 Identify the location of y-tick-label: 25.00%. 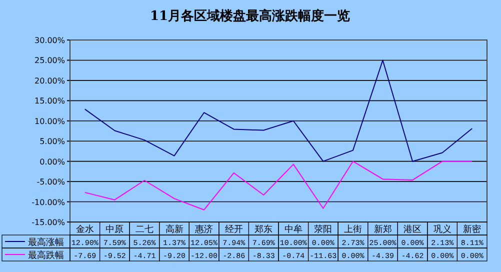
(50, 61).